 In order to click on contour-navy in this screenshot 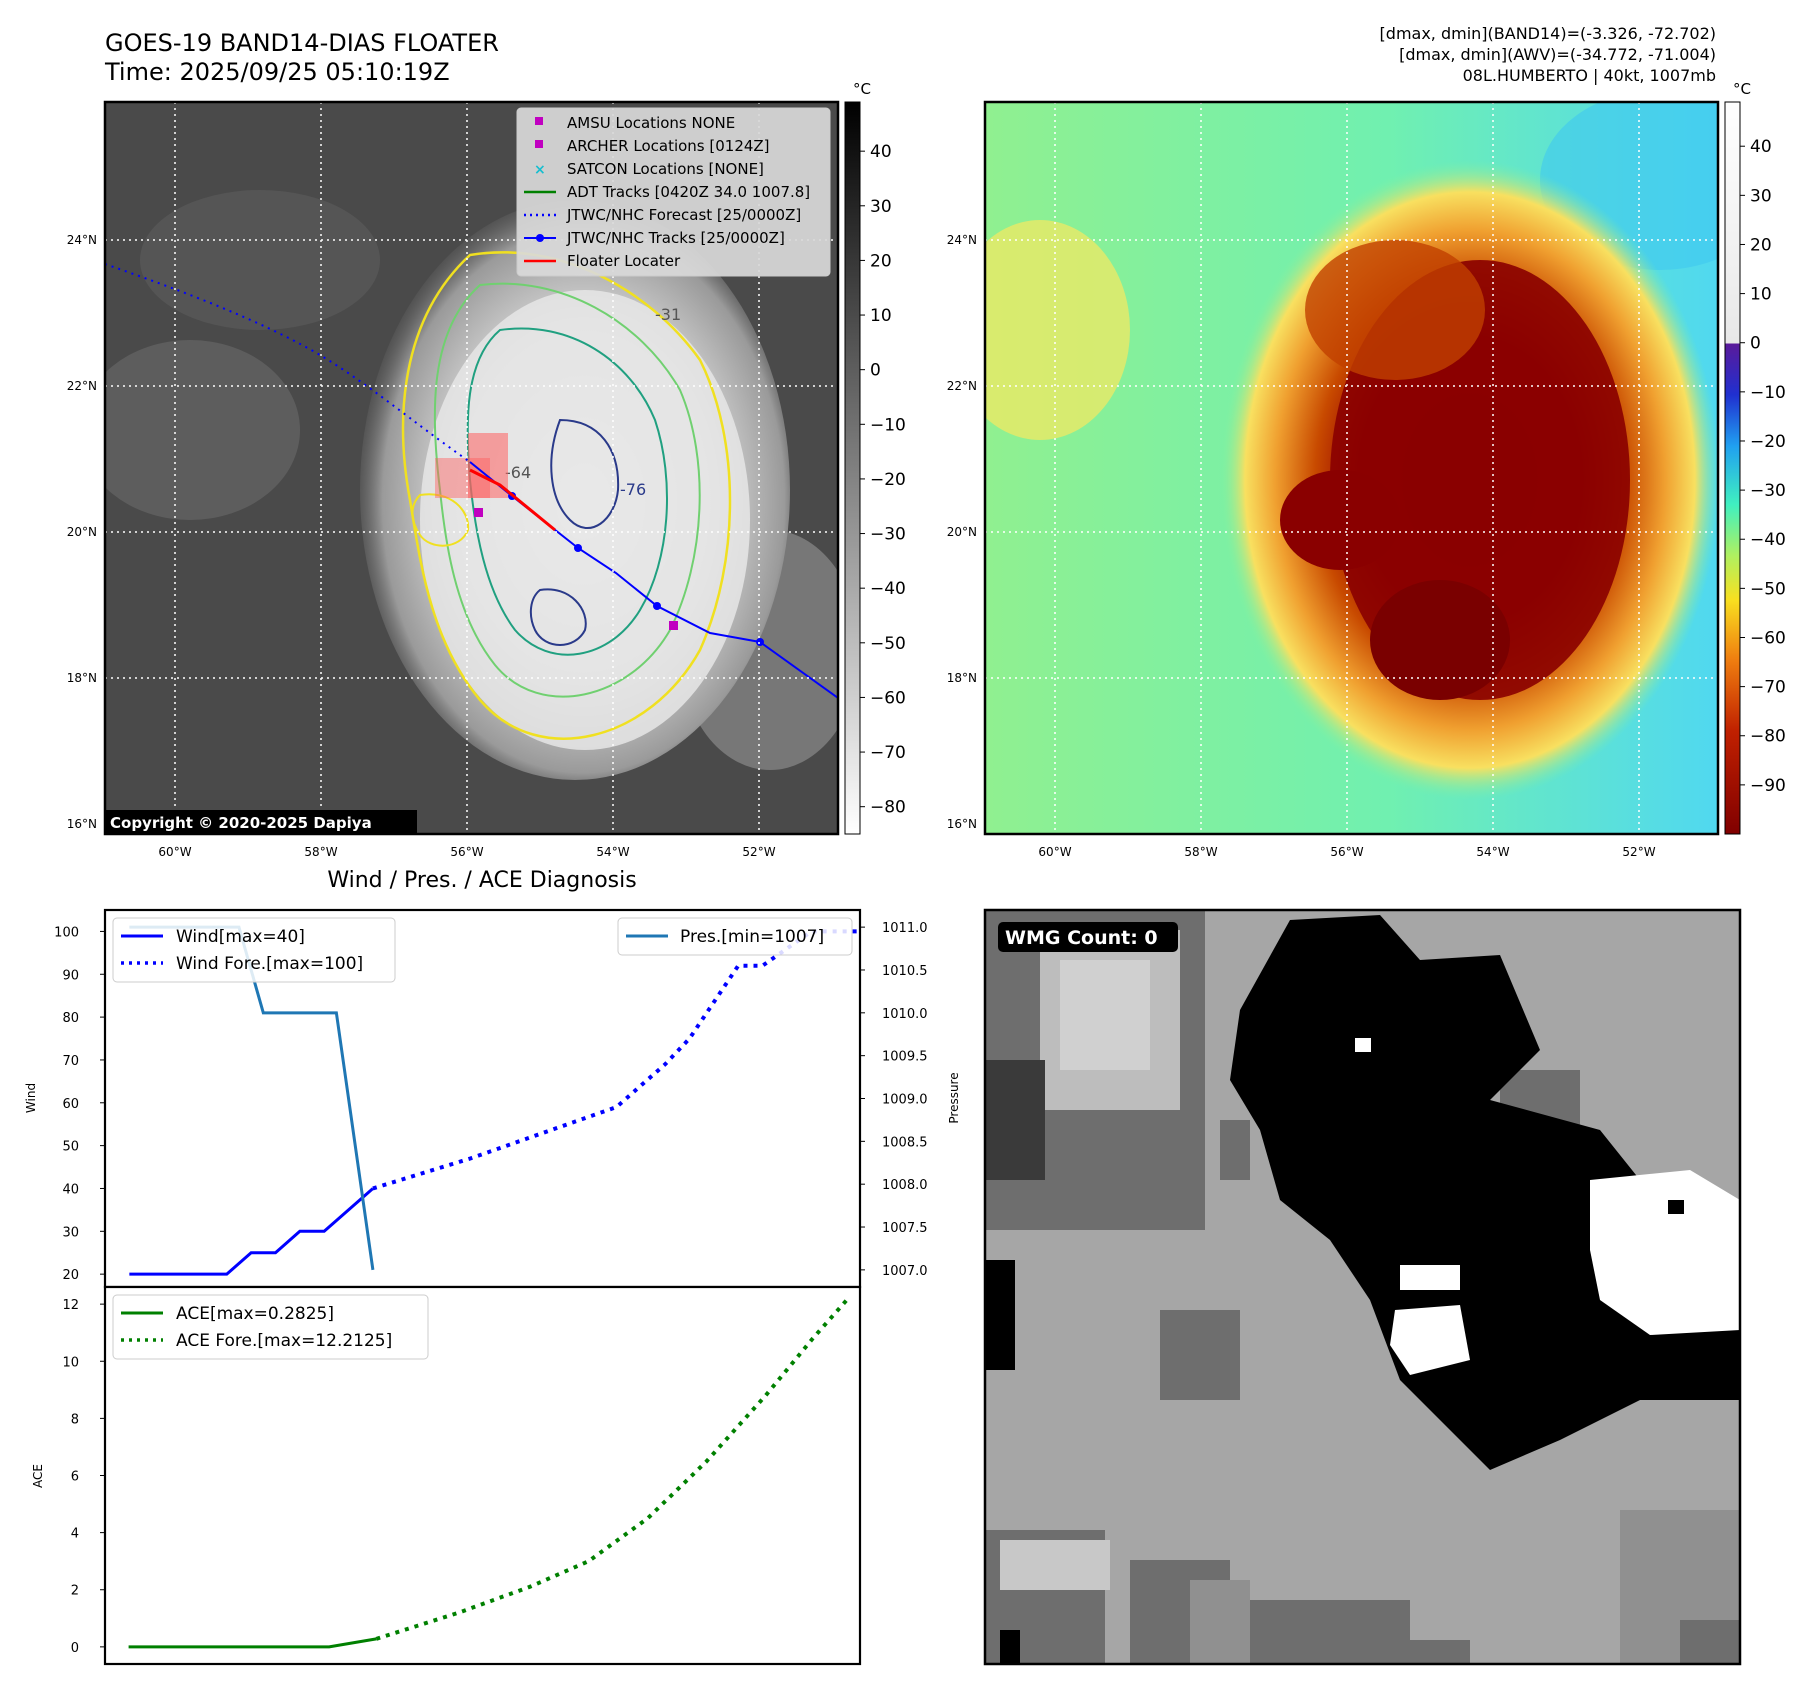, I will do `click(585, 474)`.